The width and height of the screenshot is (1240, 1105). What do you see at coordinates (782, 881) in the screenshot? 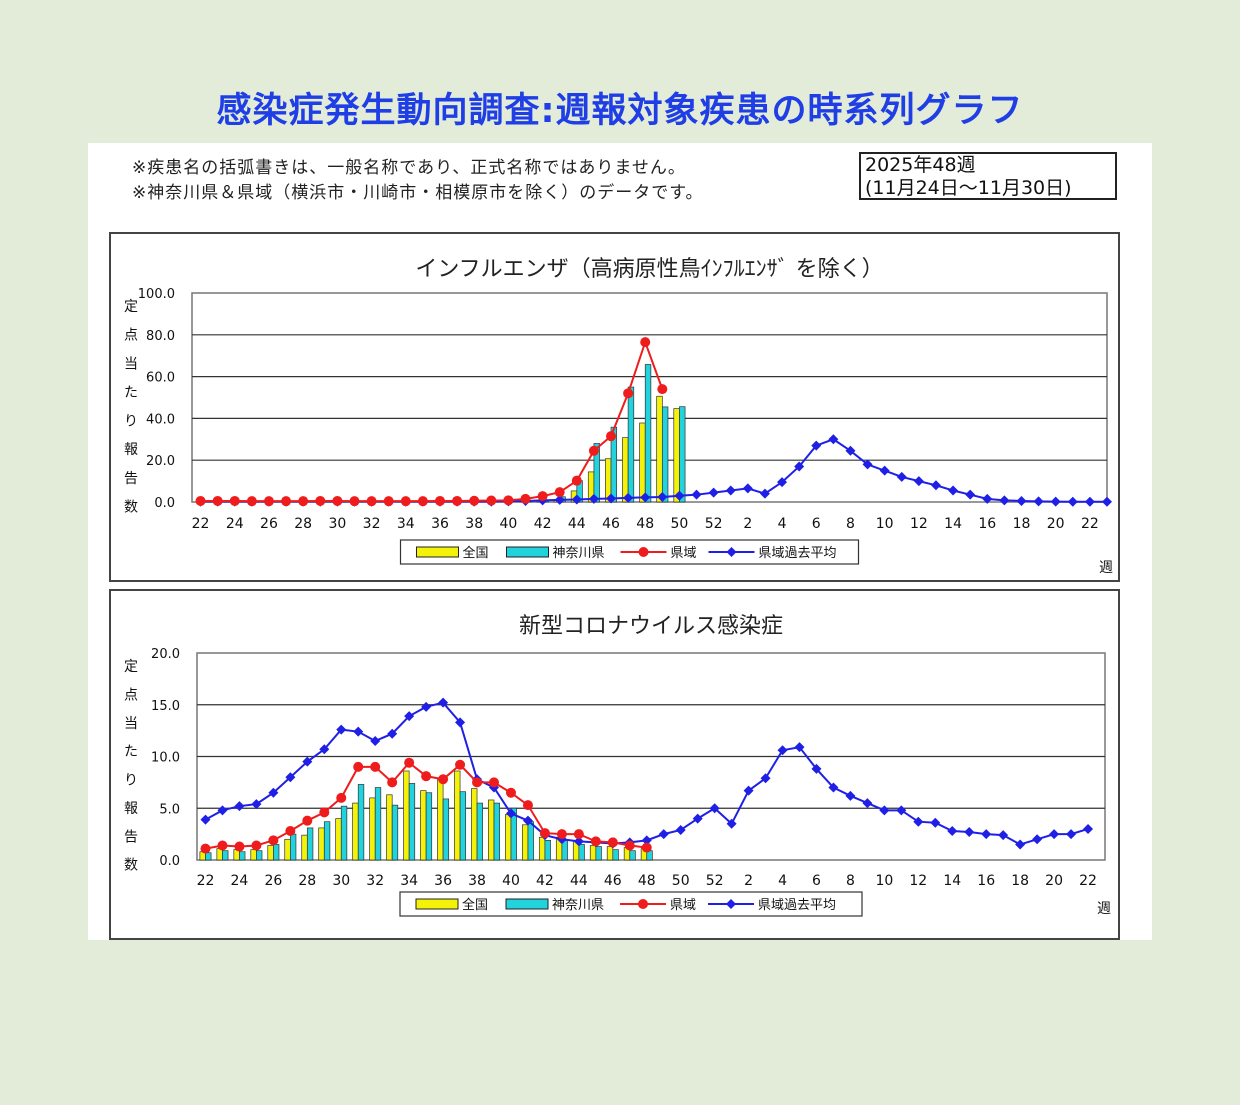
I see `x-tick-label: 4` at bounding box center [782, 881].